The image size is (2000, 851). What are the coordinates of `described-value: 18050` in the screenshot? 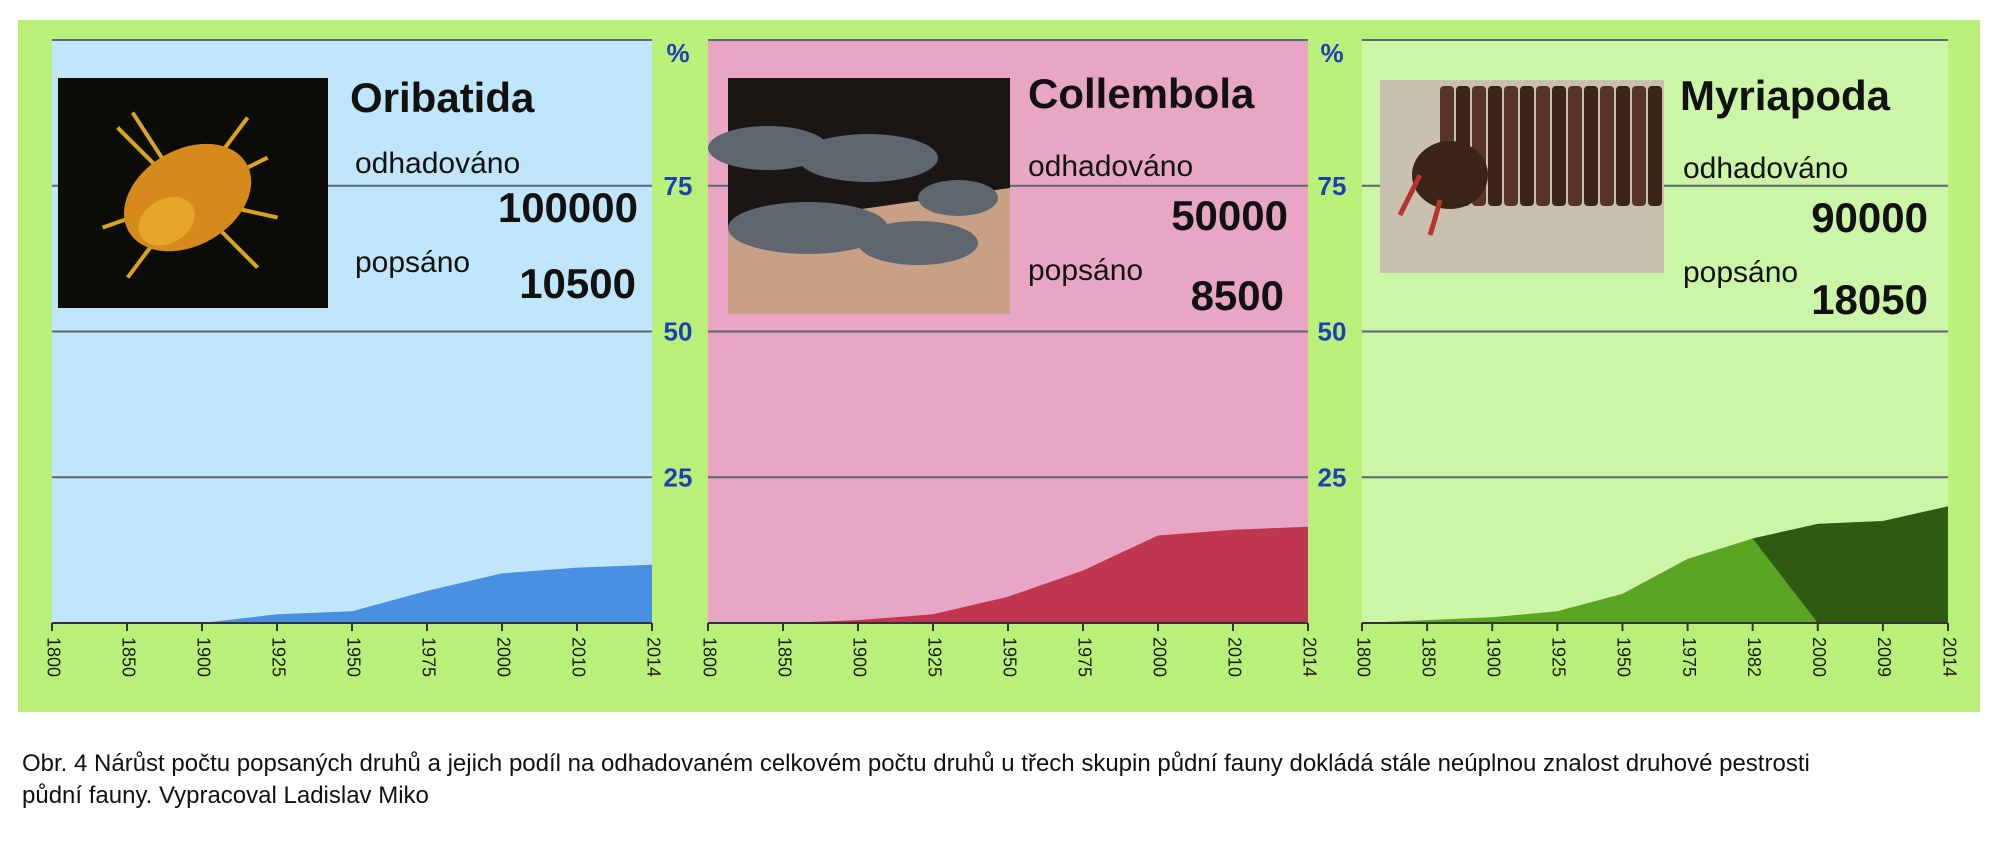 It's located at (1869, 299).